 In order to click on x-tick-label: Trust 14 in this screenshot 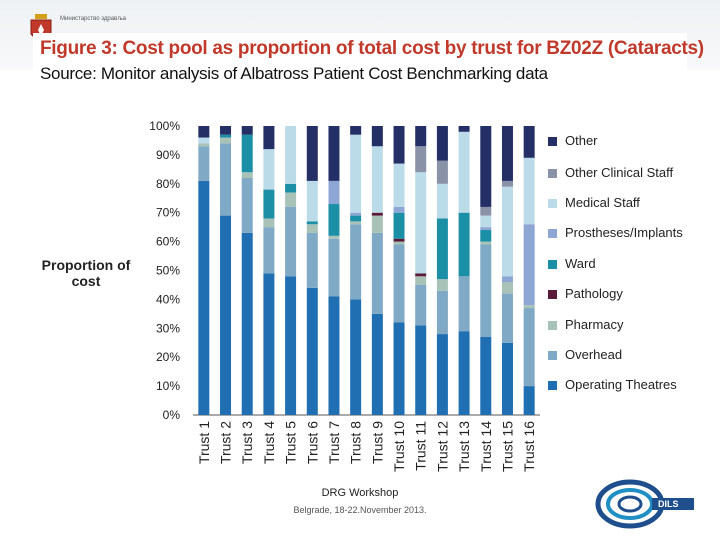, I will do `click(486, 446)`.